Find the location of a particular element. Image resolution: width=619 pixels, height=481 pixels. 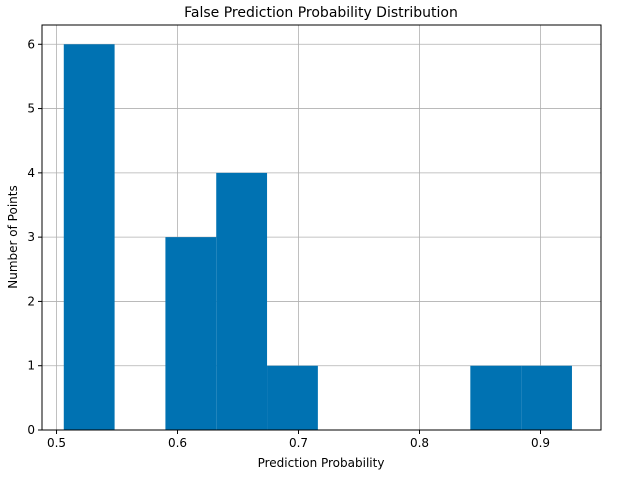

x-axis-label: Prediction Probability is located at coordinates (321, 463).